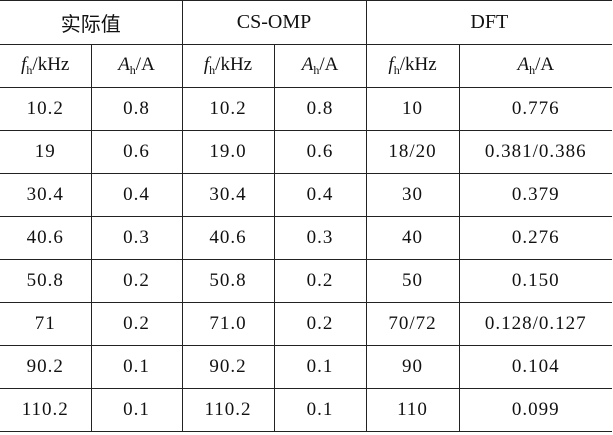 The width and height of the screenshot is (613, 435). I want to click on group-actual-header: 实际值, so click(91, 22).